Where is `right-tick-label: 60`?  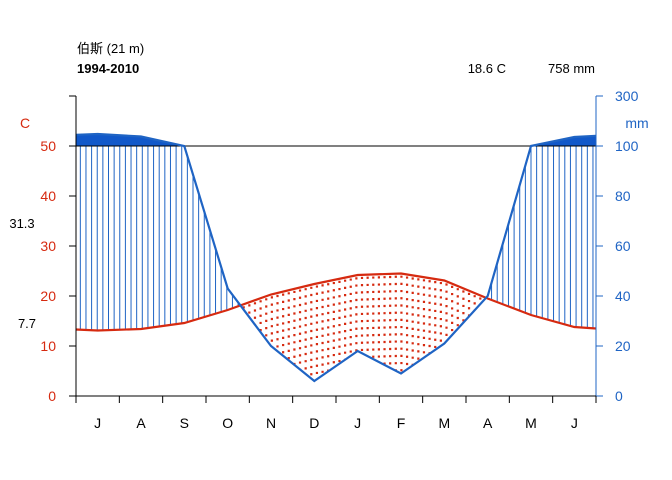 right-tick-label: 60 is located at coordinates (623, 246).